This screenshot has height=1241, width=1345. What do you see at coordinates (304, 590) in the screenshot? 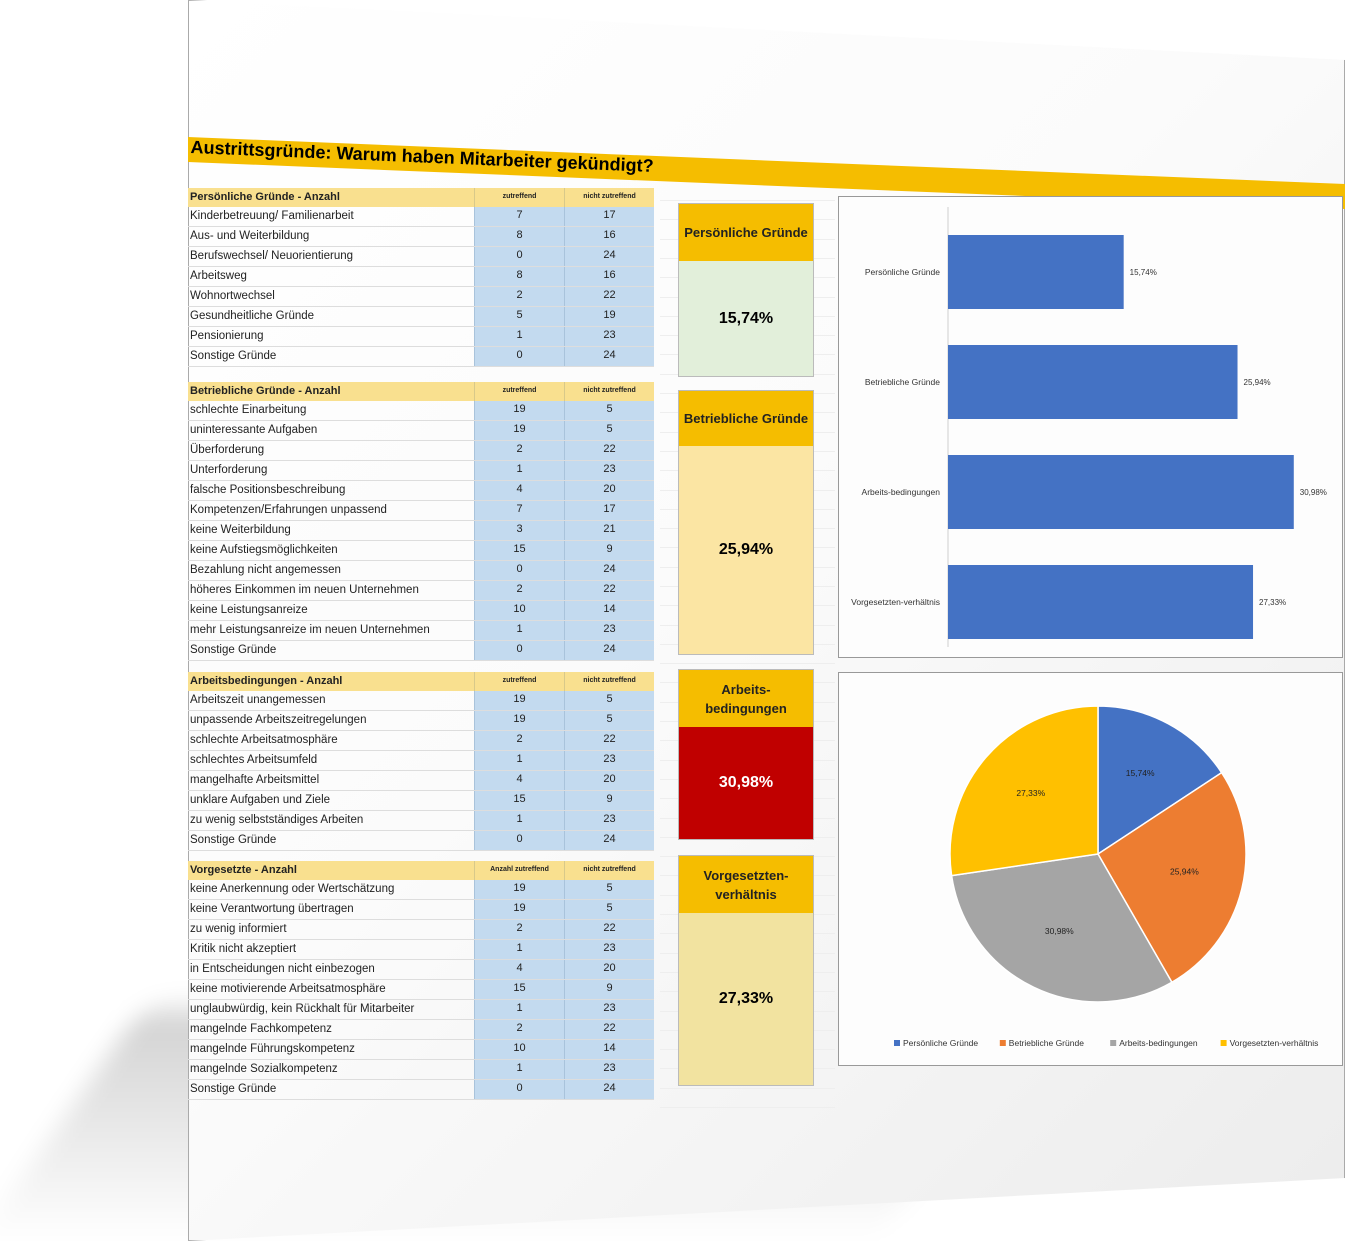
I see `row-label: höheres Einkommen im neuen Unternehmen` at bounding box center [304, 590].